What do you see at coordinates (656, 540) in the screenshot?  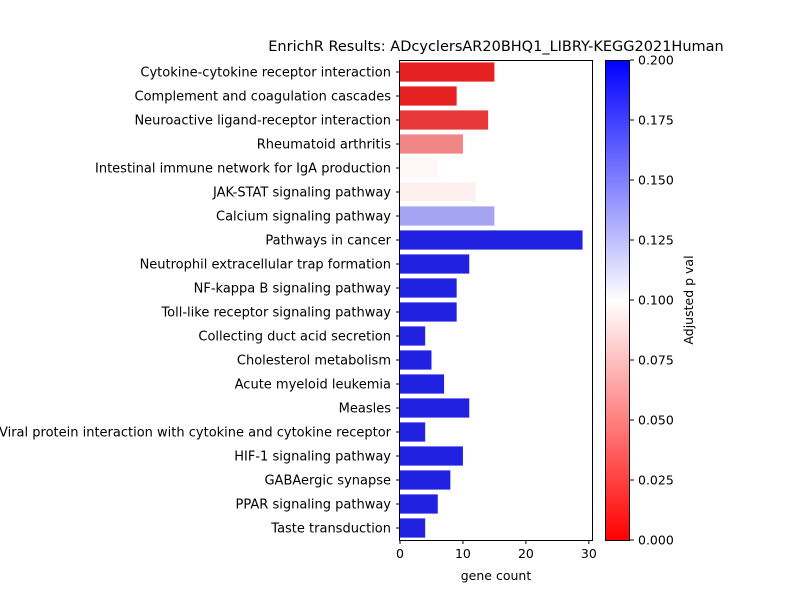 I see `colorbar-tick-label: 0.000` at bounding box center [656, 540].